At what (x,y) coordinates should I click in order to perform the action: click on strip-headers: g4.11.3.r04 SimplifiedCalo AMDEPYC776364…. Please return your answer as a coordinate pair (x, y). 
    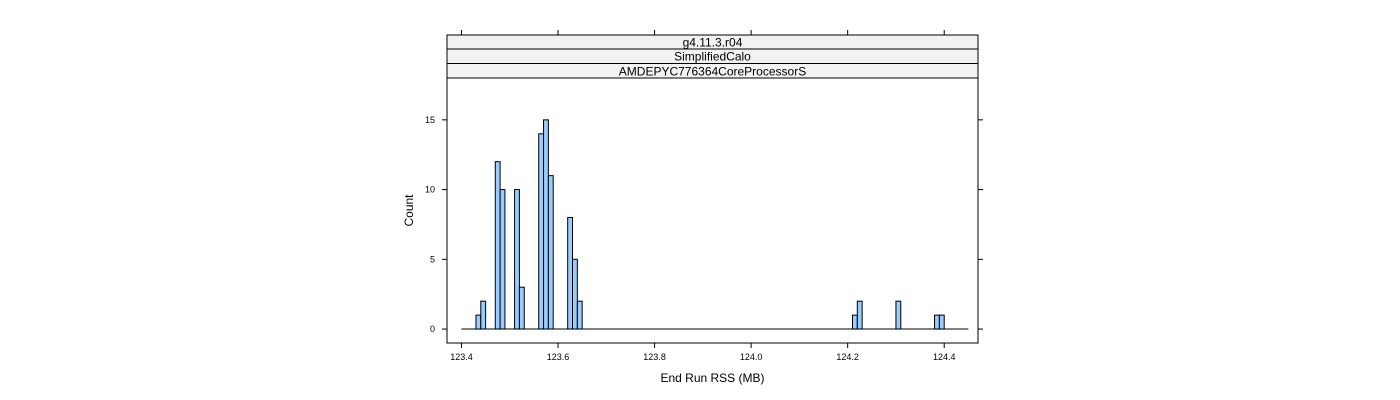
    Looking at the image, I should click on (712, 56).